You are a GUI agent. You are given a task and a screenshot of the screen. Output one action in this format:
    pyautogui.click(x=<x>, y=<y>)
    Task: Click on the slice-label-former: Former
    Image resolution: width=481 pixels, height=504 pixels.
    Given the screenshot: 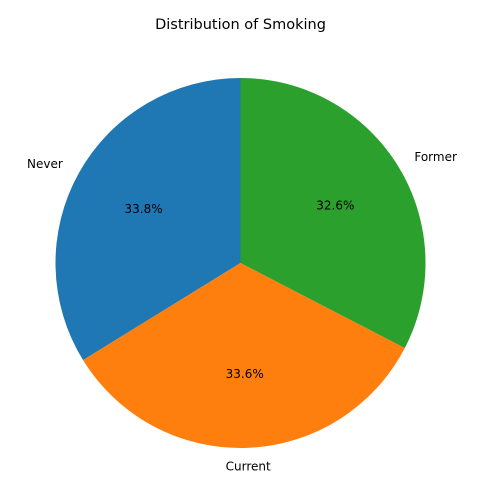 What is the action you would take?
    pyautogui.click(x=435, y=157)
    